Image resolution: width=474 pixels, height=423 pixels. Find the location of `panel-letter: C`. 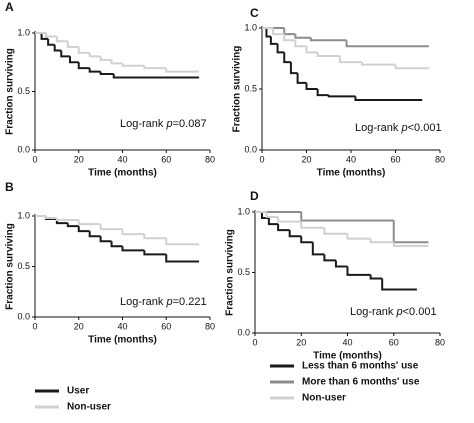

panel-letter: C is located at coordinates (254, 13).